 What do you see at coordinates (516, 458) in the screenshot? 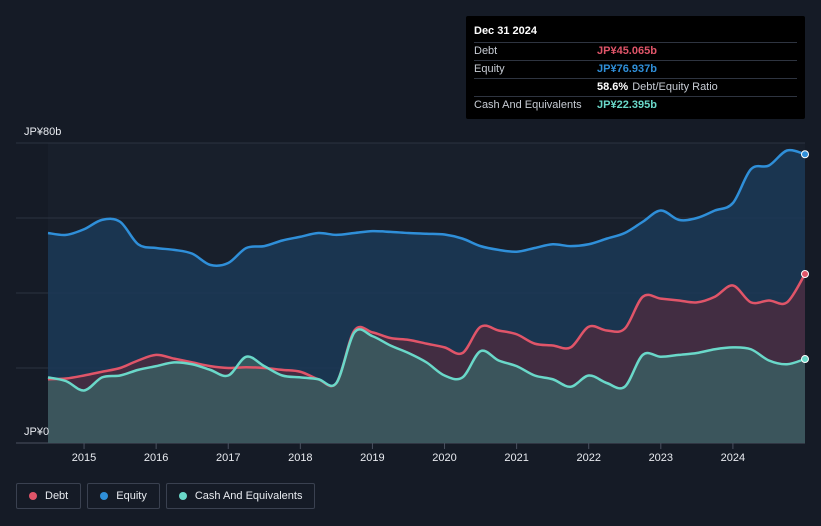
I see `x-tick-label: 2021` at bounding box center [516, 458].